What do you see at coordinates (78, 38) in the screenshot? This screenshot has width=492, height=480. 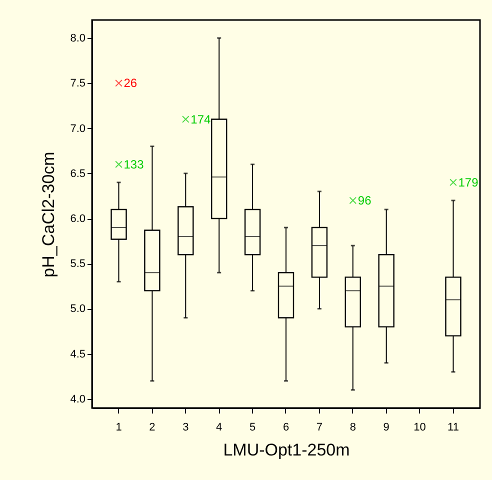 I see `y-tick-label: 8.0` at bounding box center [78, 38].